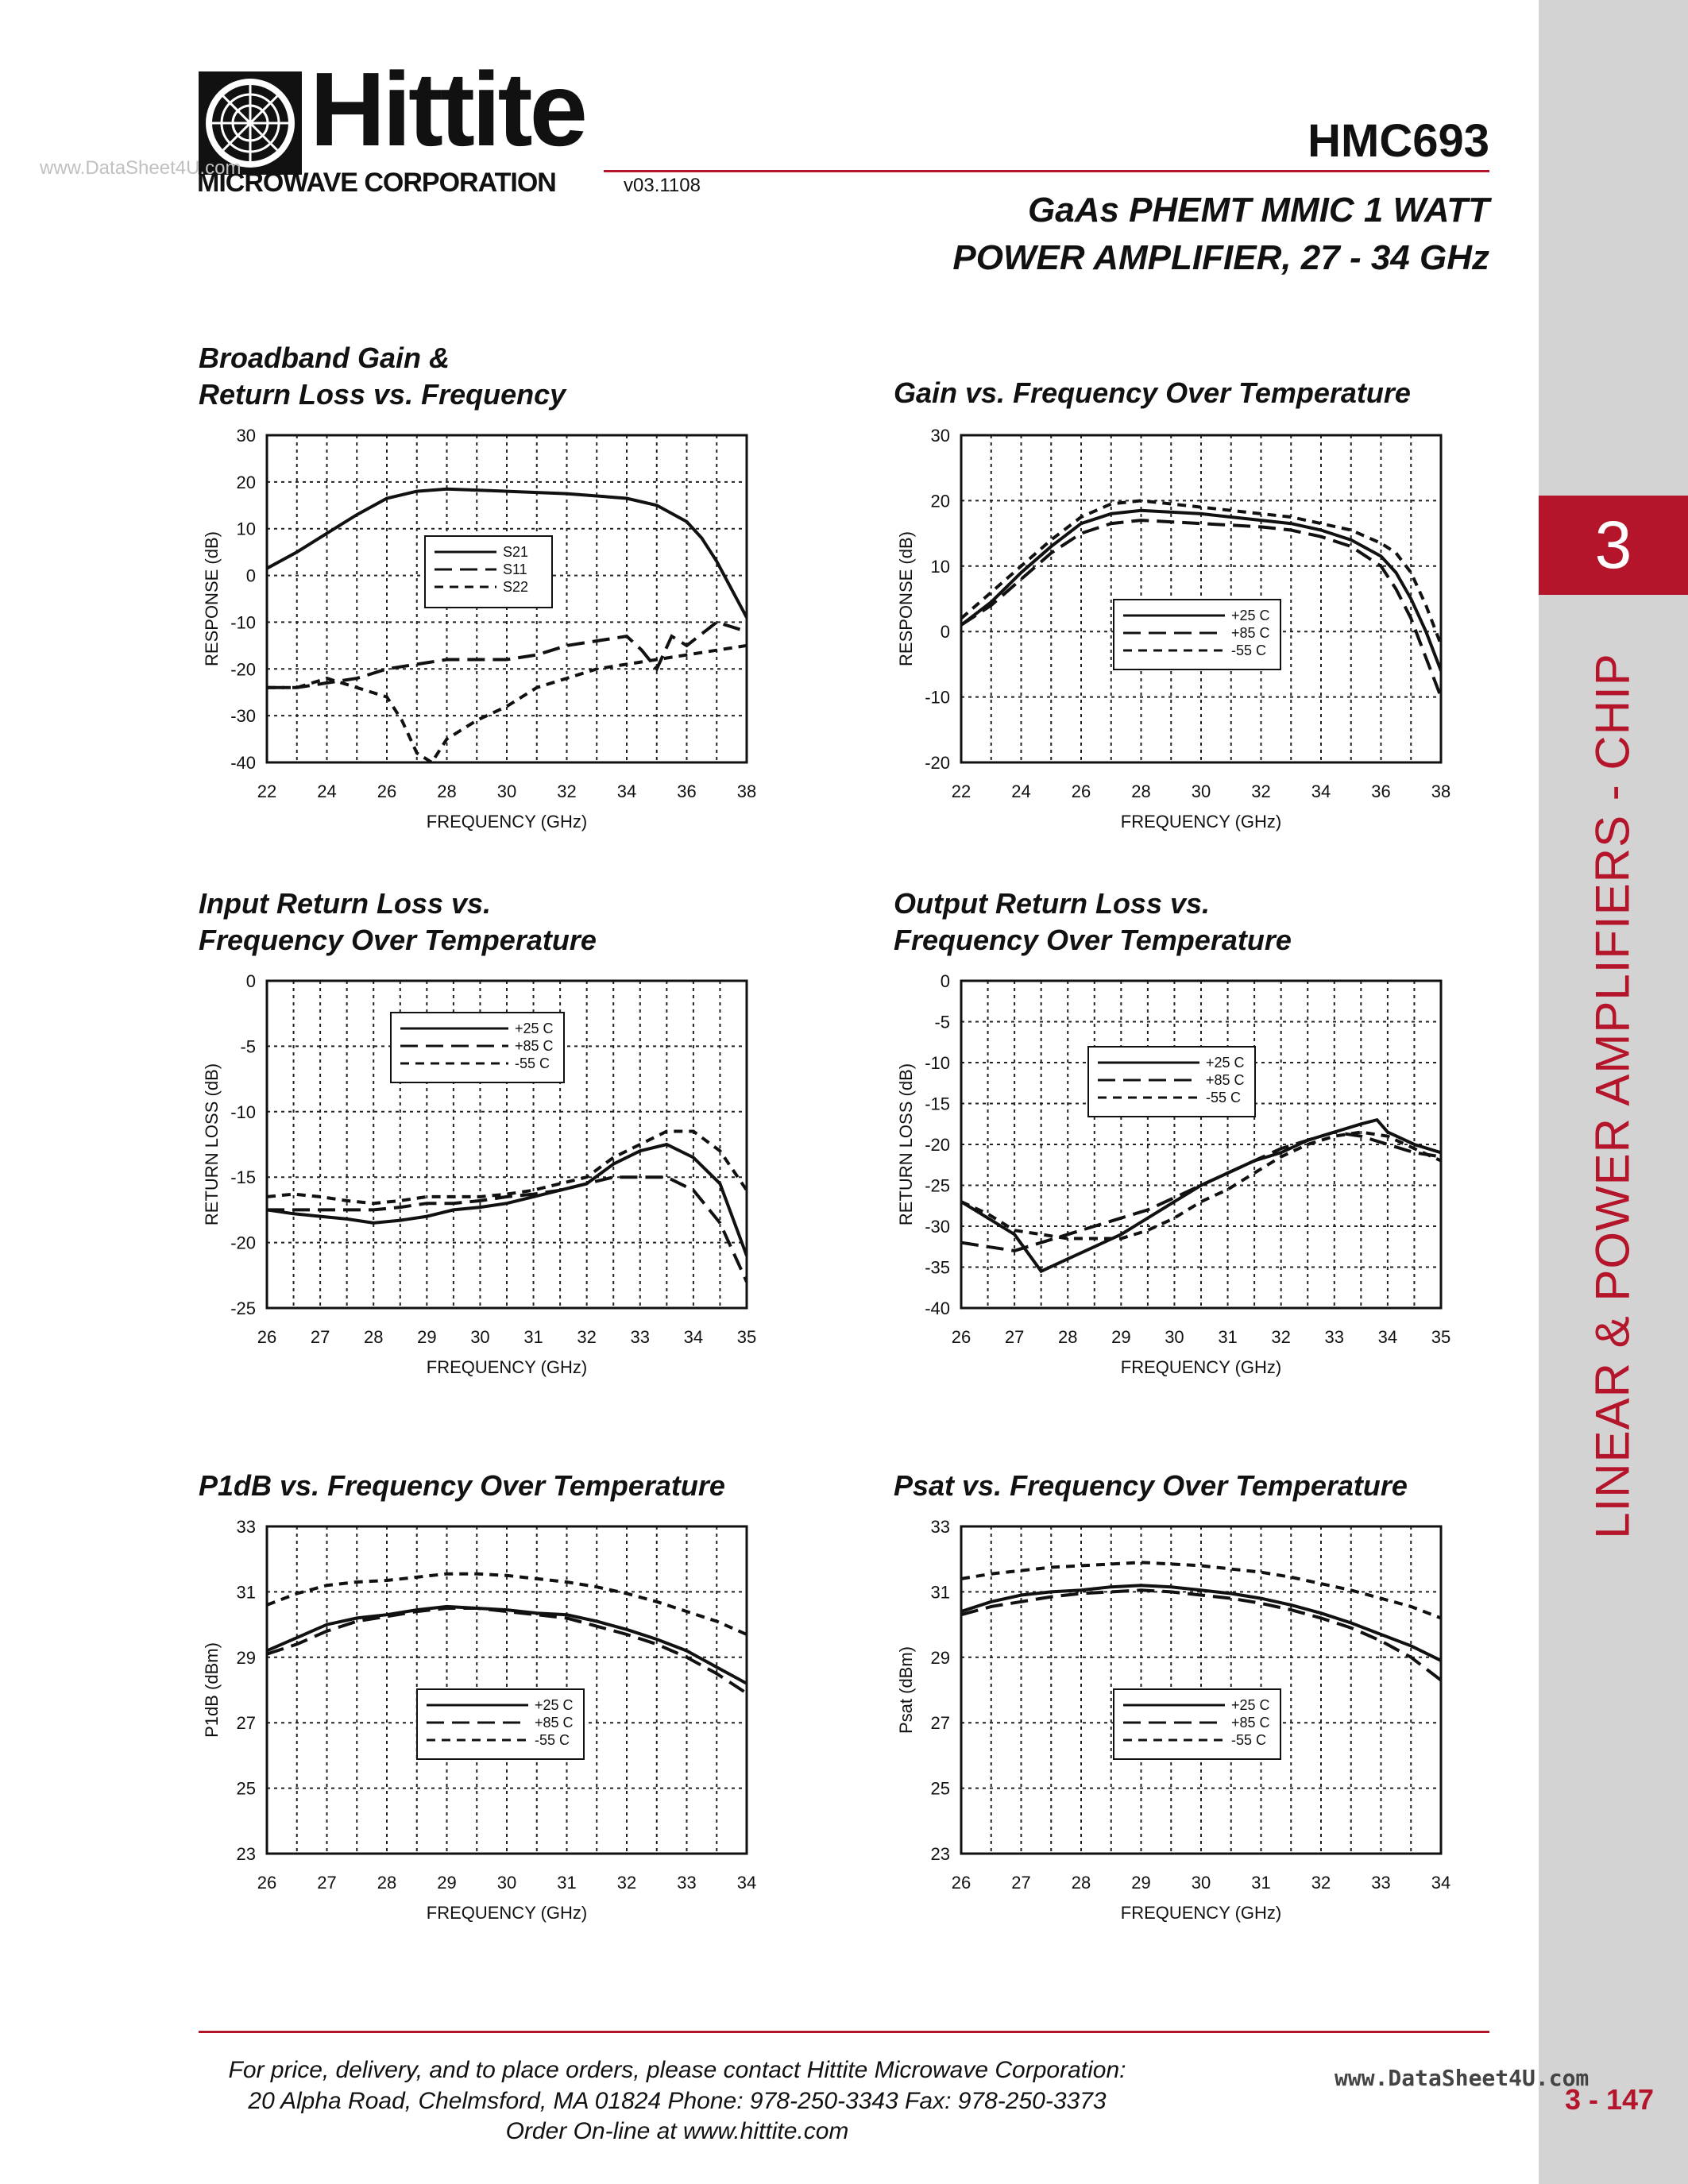 The height and width of the screenshot is (2184, 1688). I want to click on chart-5-title-line-1: P1dB vs. Frequency Over Temperature, so click(462, 1485).